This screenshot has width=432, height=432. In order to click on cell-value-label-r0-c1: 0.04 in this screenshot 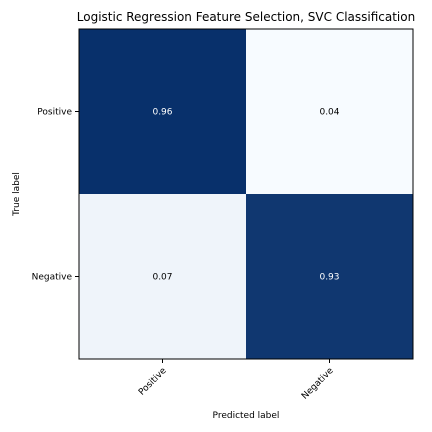, I will do `click(329, 113)`.